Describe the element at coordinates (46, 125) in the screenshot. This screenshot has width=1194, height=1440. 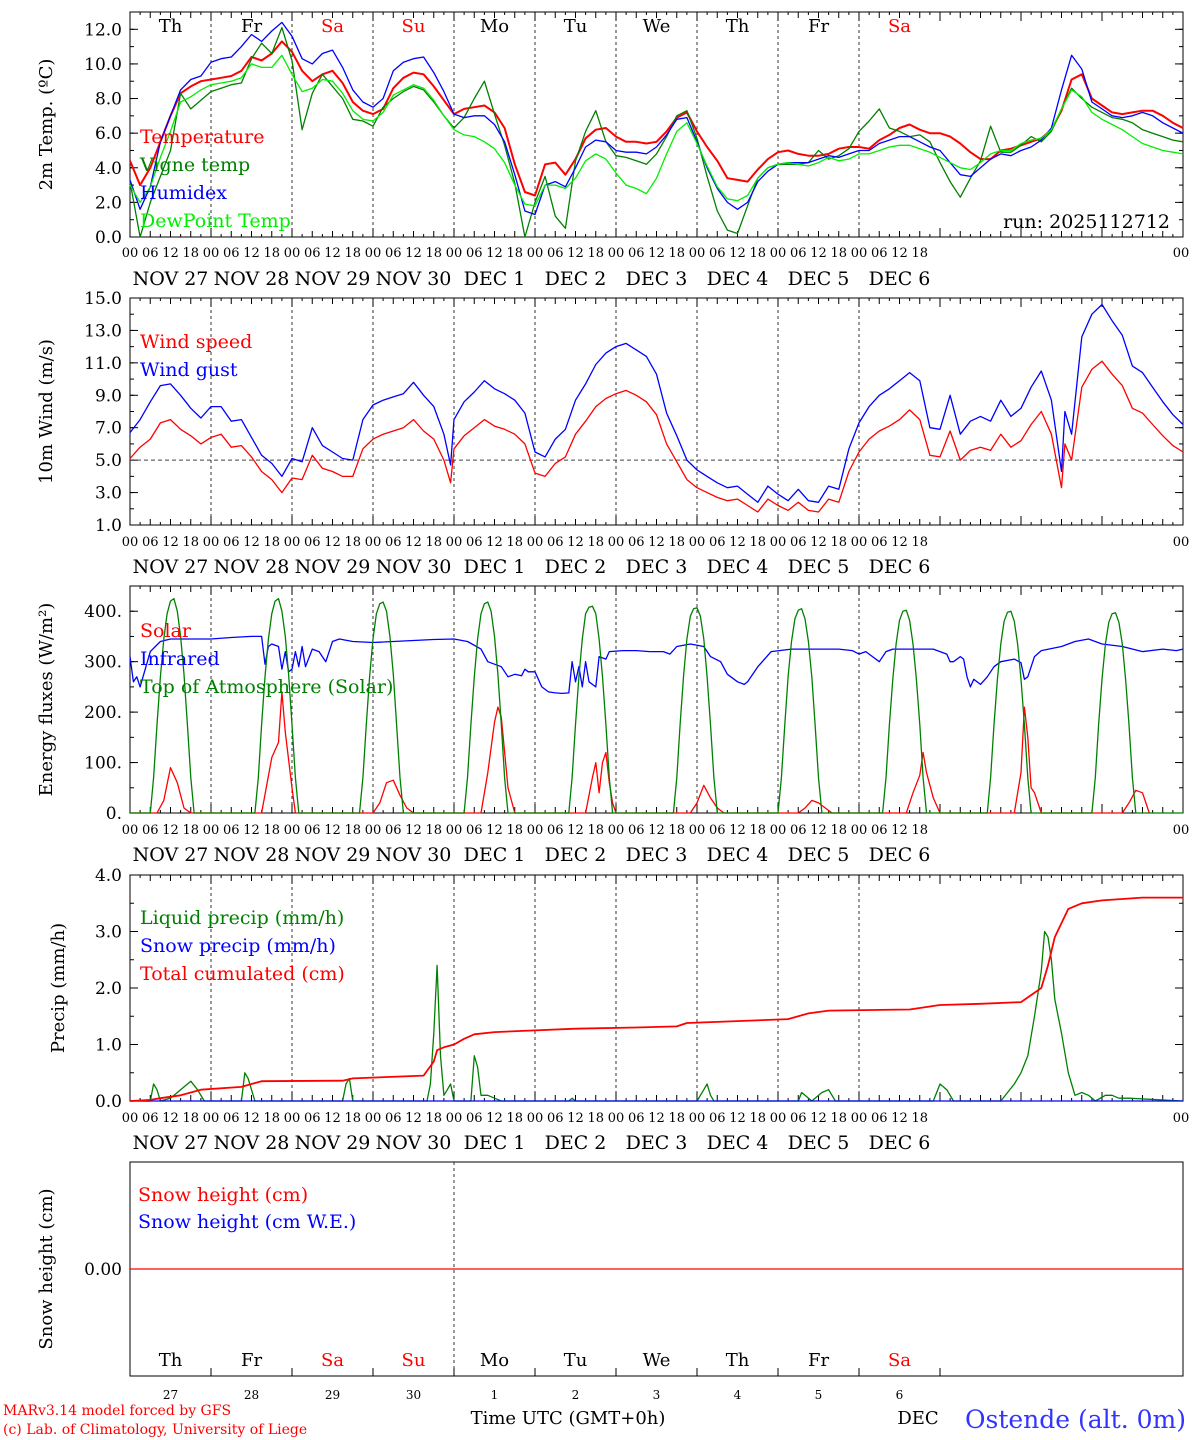
I see `y-axis-label: 2m Temp. (ºC)` at that location.